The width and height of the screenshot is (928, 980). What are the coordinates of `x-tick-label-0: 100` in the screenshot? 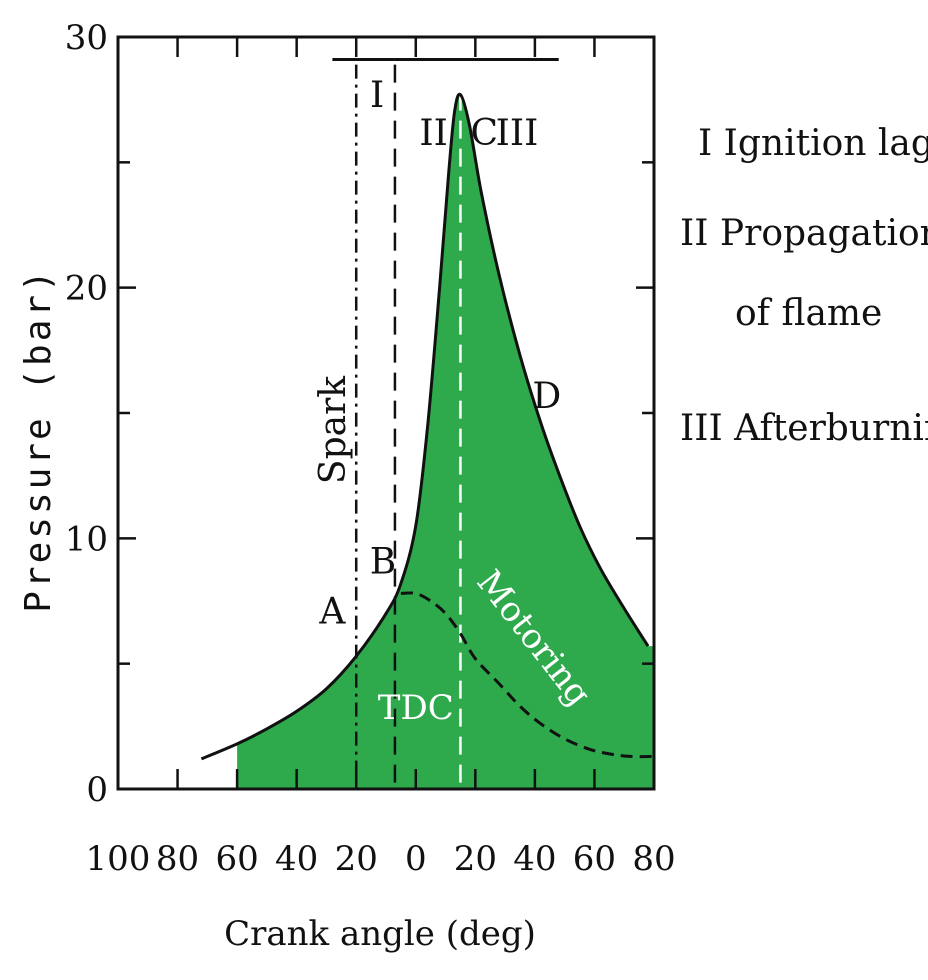 It's located at (118, 859).